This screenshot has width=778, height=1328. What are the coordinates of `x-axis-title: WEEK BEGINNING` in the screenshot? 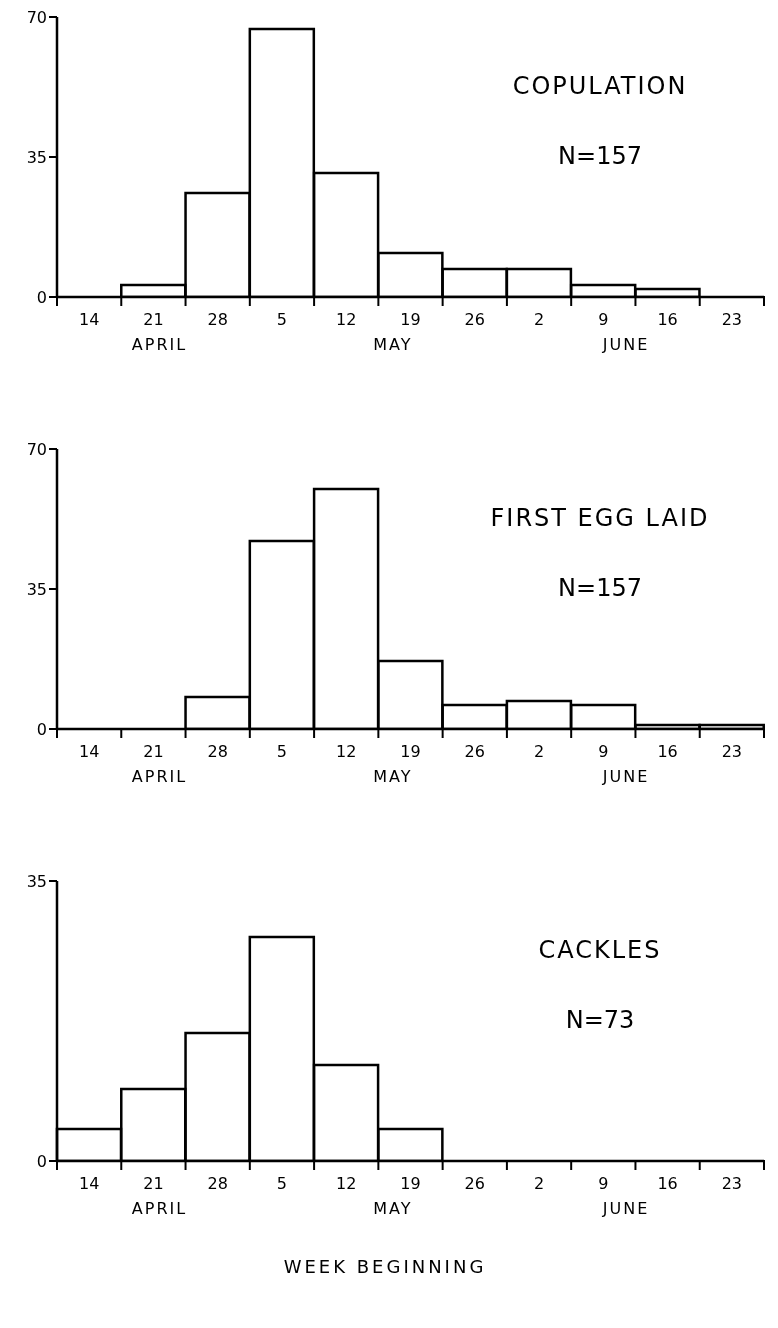 It's located at (385, 1266).